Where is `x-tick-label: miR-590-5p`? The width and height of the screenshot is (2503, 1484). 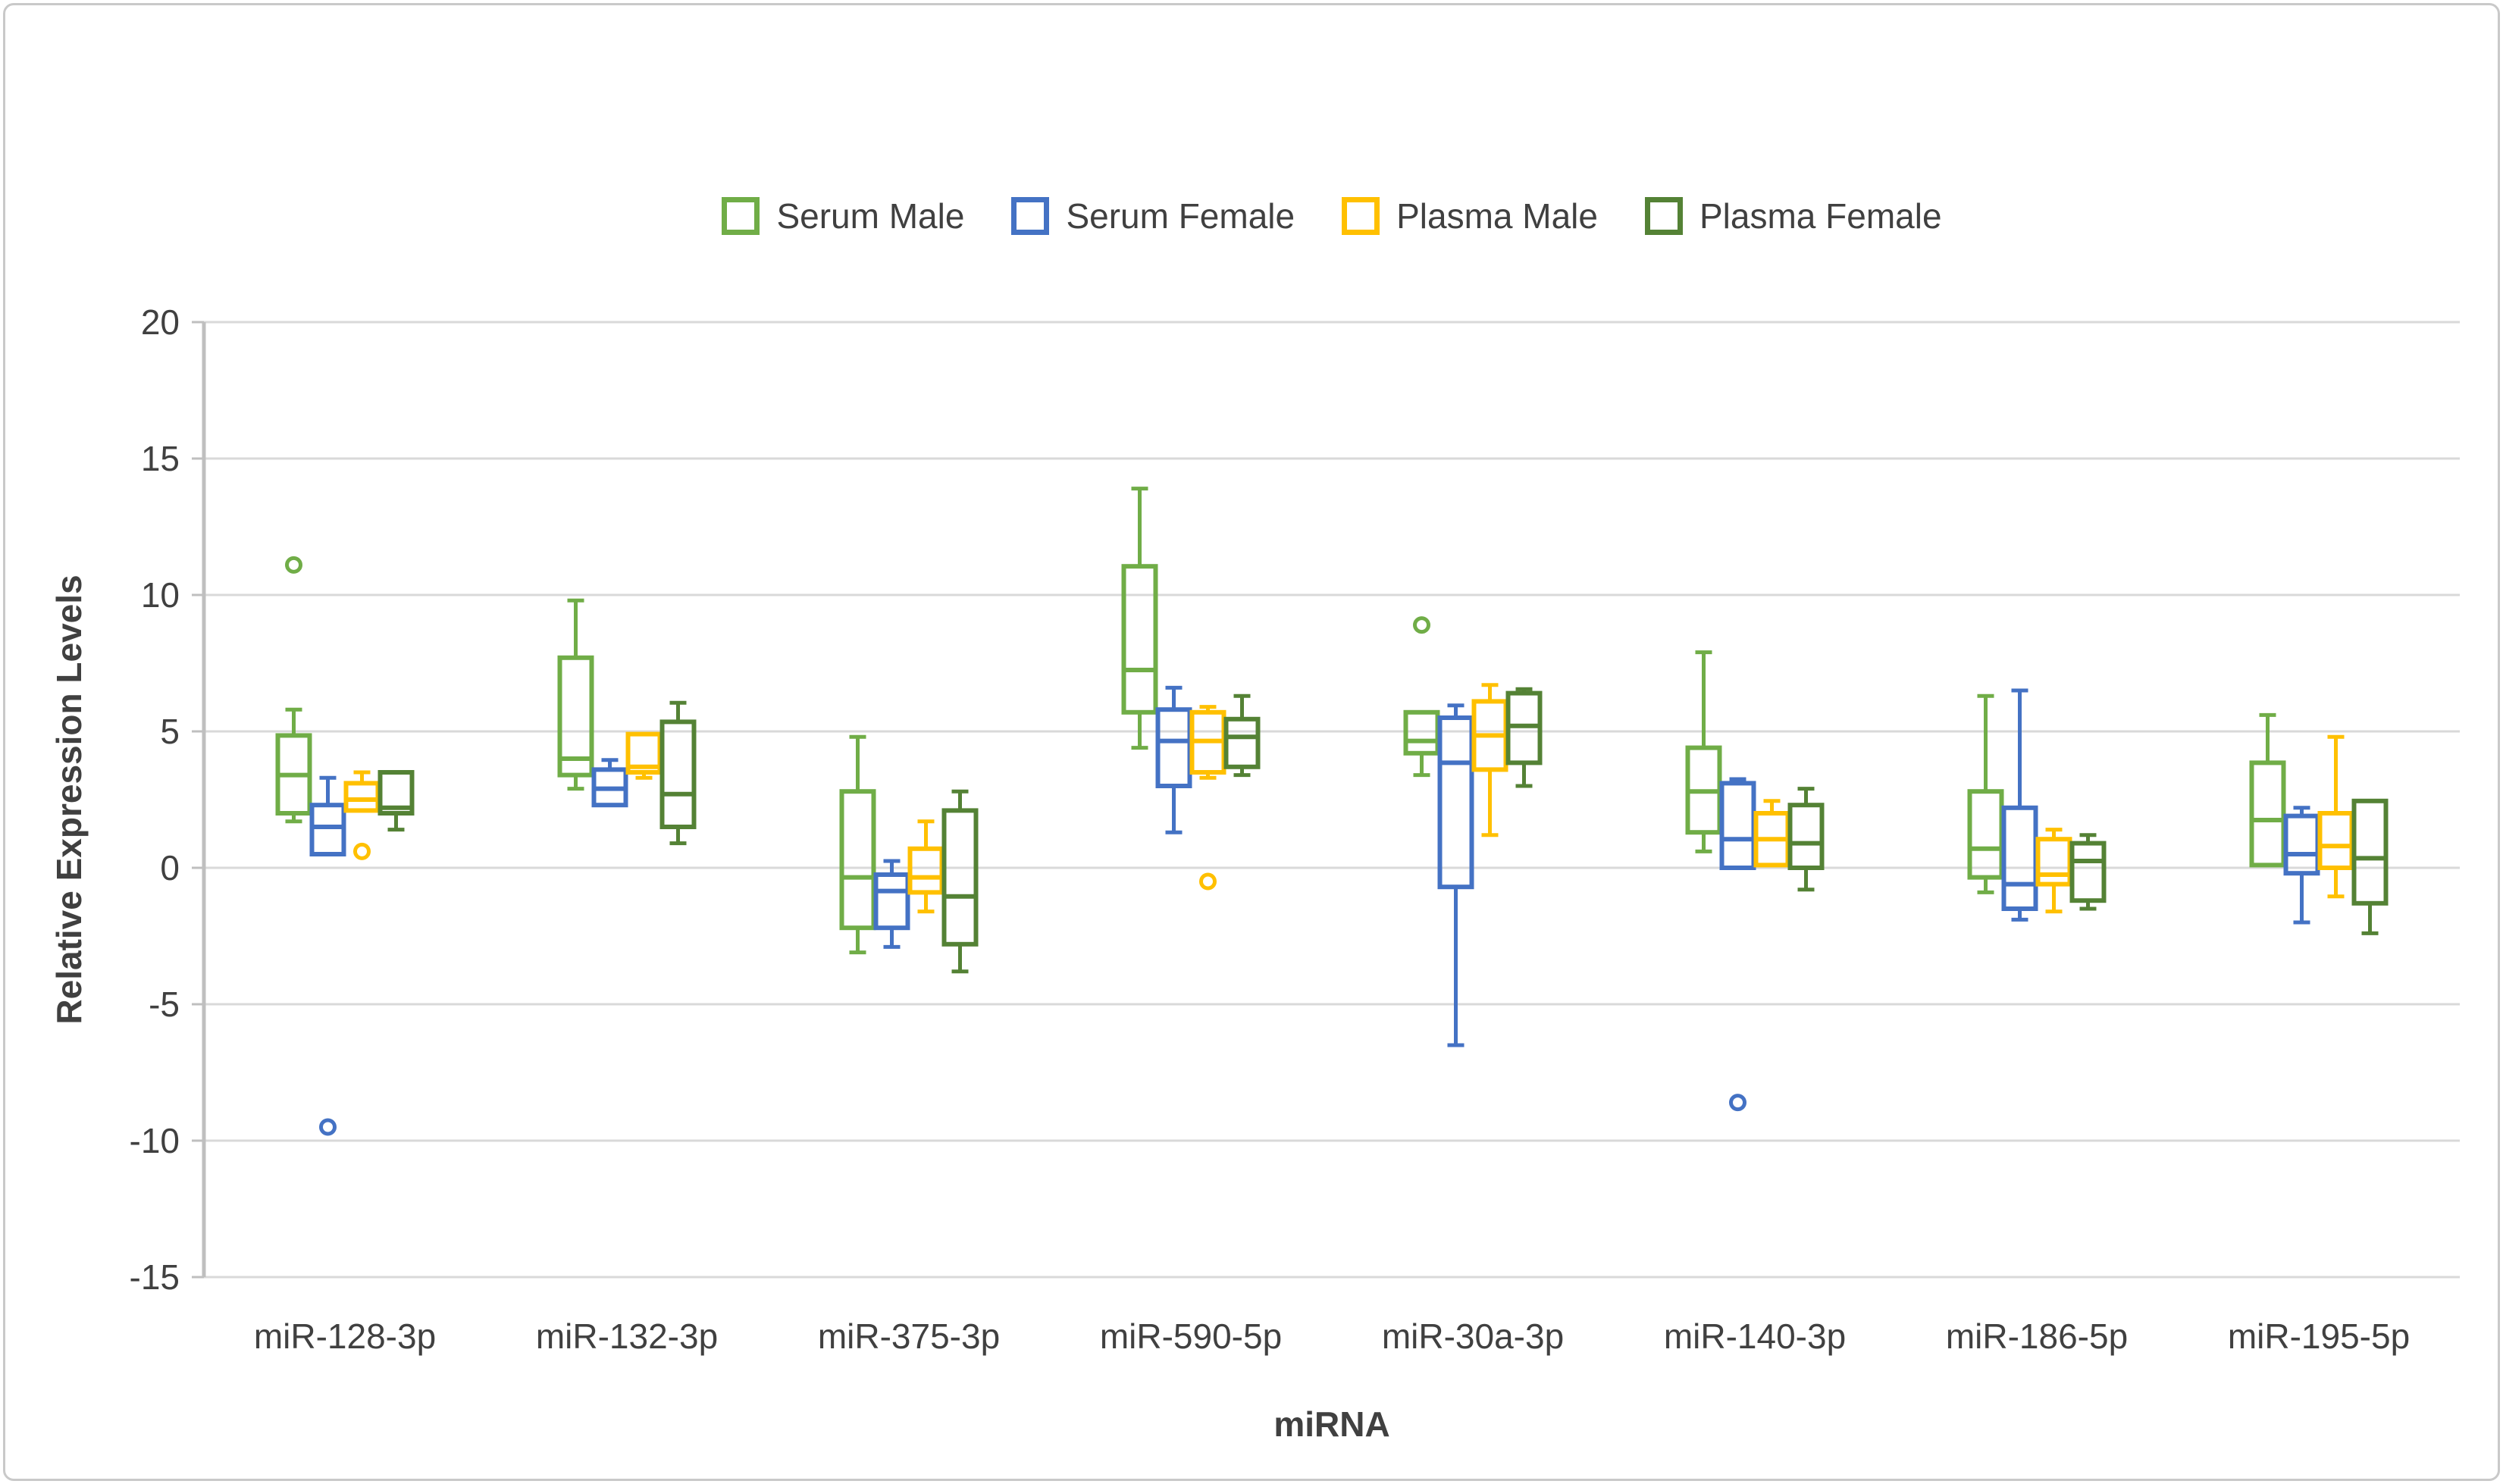
x-tick-label: miR-590-5p is located at coordinates (1191, 1336).